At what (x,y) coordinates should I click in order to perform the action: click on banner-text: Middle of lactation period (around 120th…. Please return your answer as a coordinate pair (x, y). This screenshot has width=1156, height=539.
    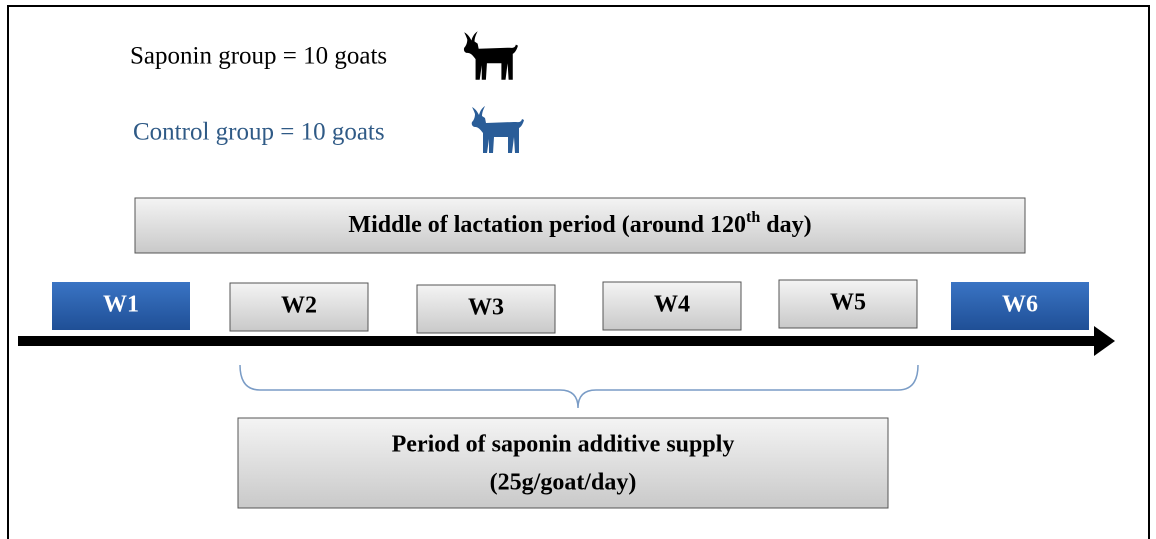
    Looking at the image, I should click on (579, 223).